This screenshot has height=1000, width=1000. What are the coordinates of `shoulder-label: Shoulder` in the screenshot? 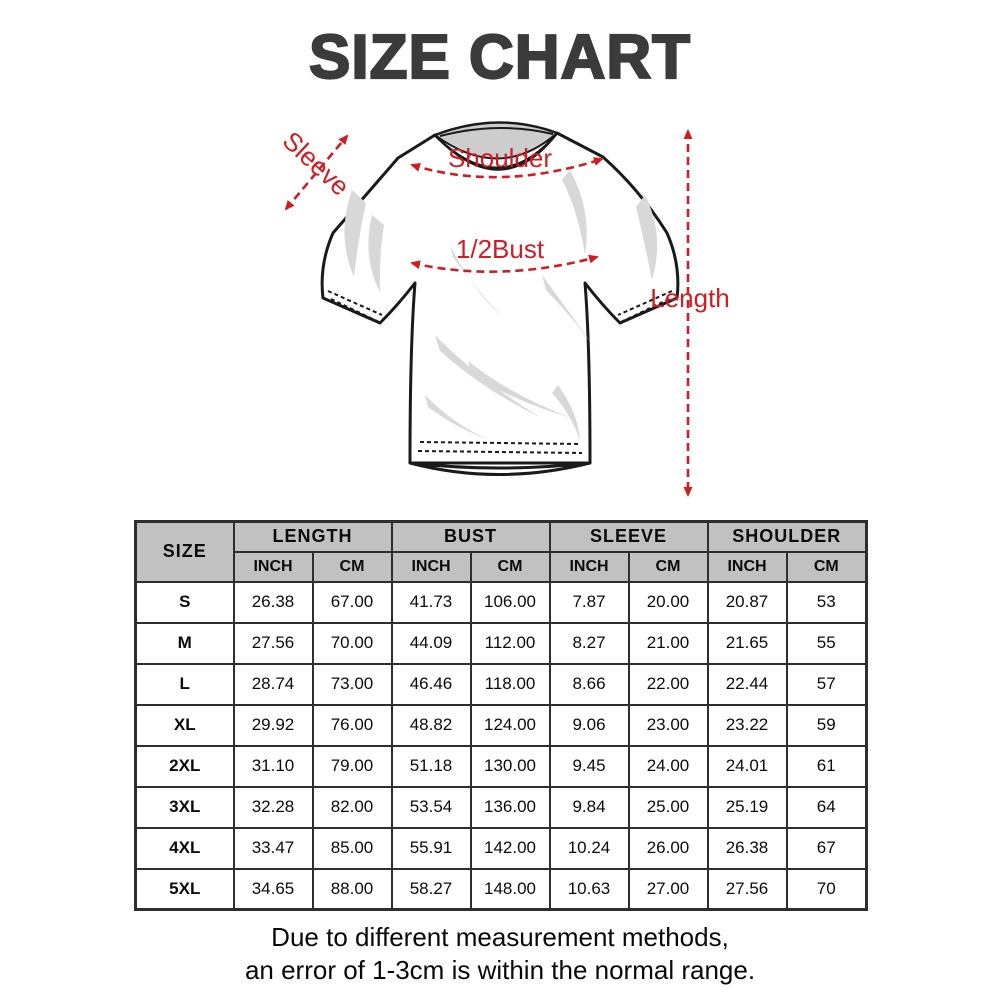 It's located at (500, 158).